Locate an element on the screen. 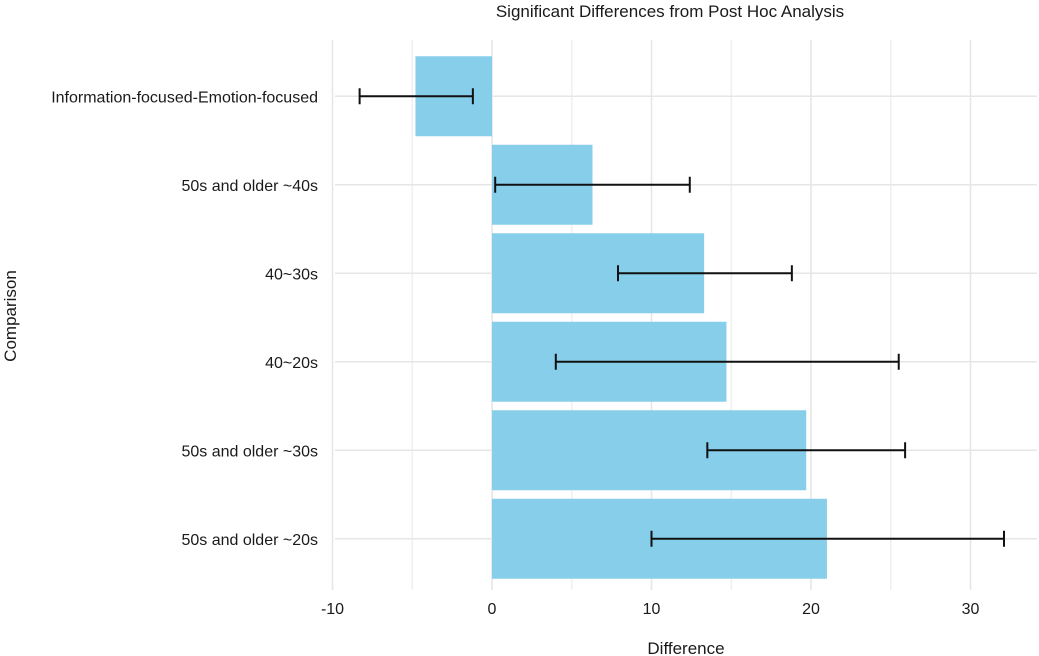 The image size is (1039, 656). y-axis-title: Comparison is located at coordinates (10, 316).